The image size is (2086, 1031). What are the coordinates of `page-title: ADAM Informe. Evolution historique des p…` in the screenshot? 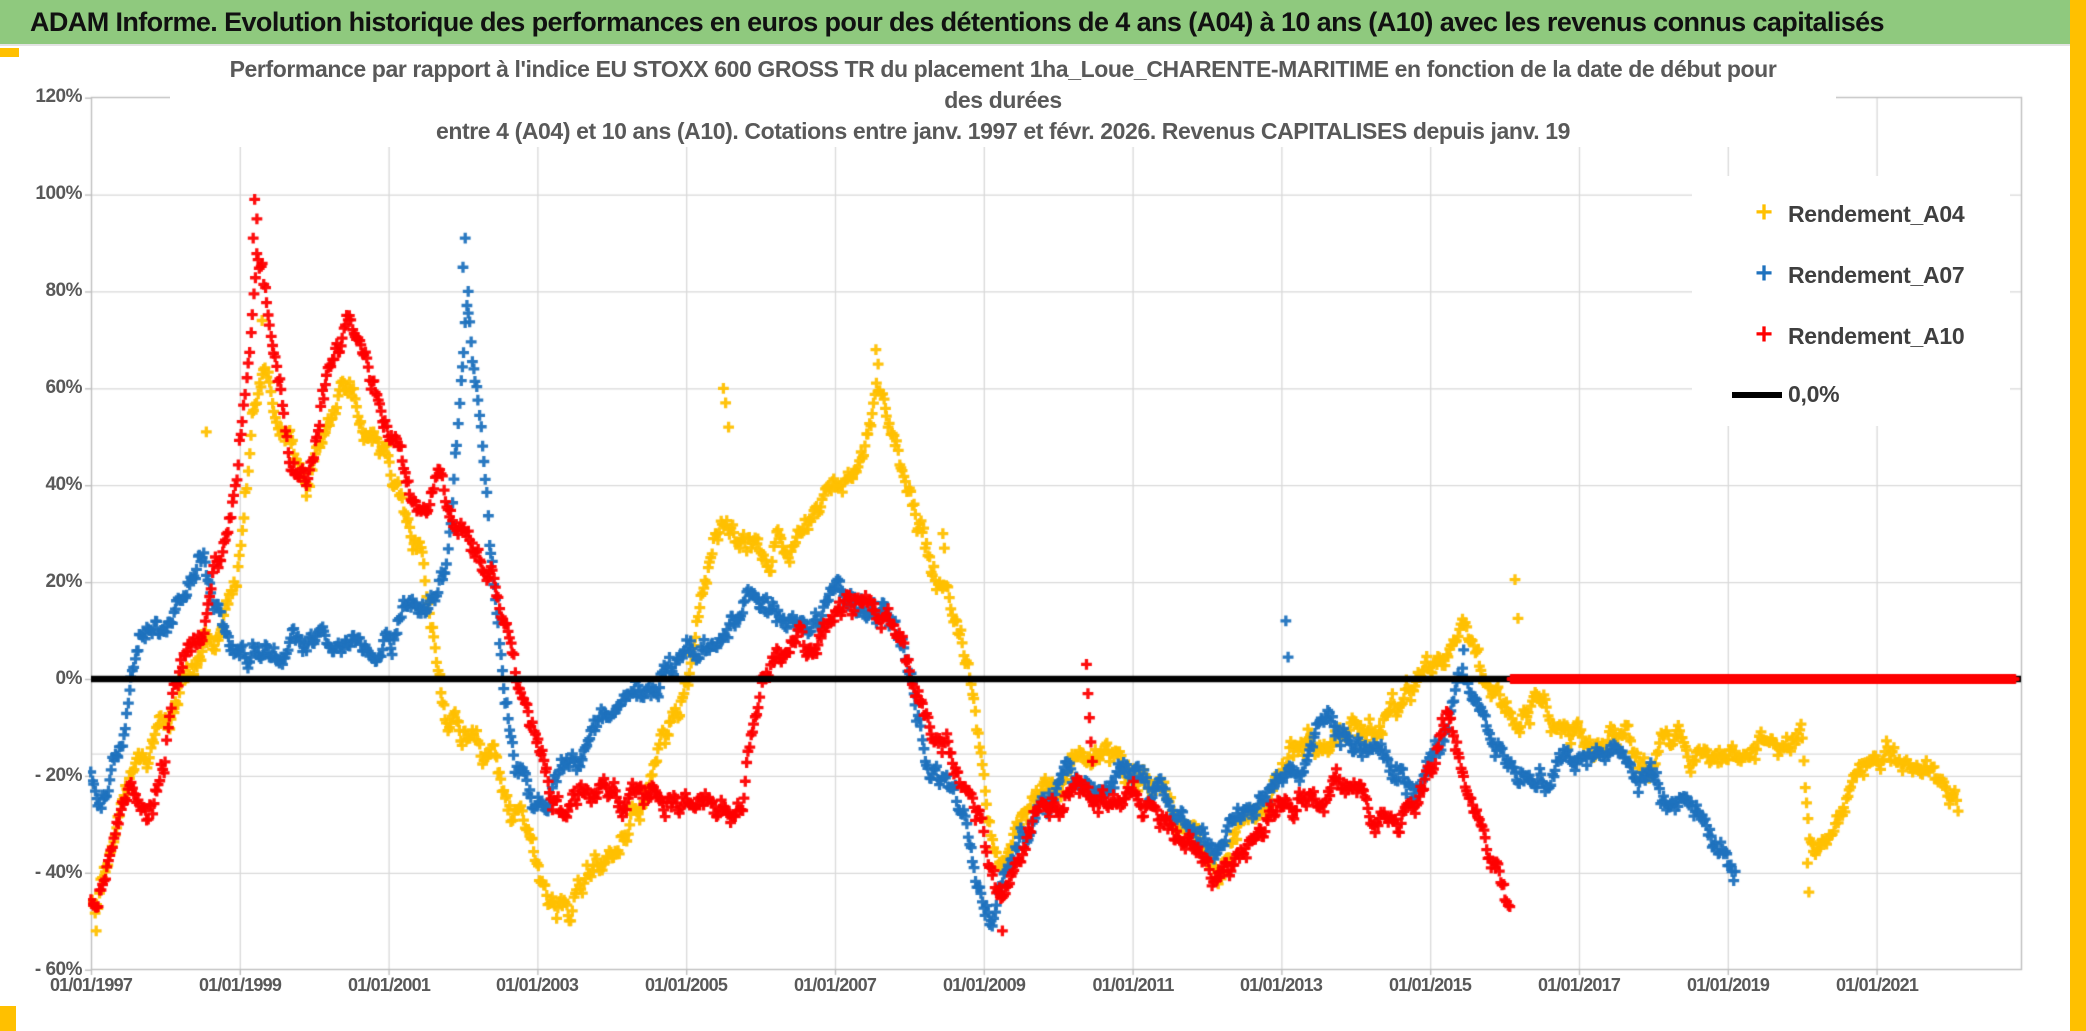 It's located at (957, 21).